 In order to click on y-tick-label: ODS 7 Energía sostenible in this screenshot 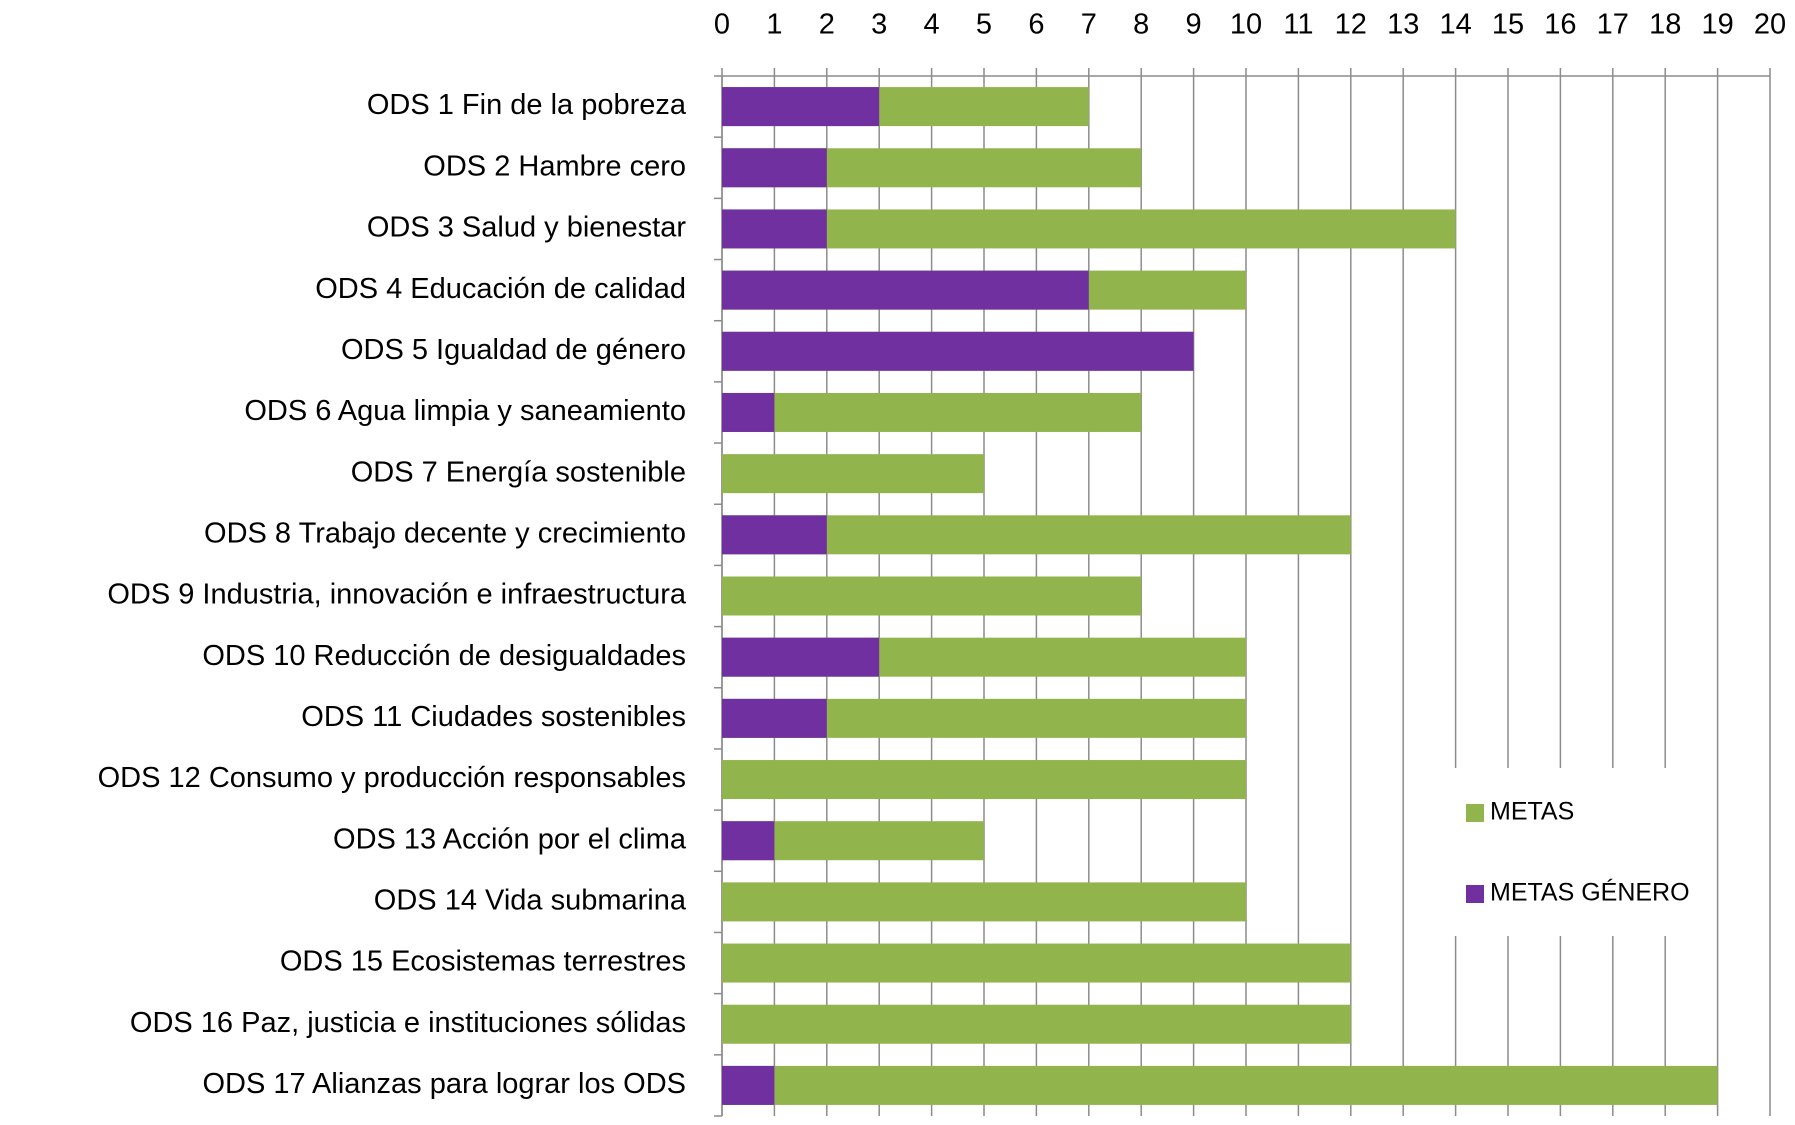, I will do `click(518, 472)`.